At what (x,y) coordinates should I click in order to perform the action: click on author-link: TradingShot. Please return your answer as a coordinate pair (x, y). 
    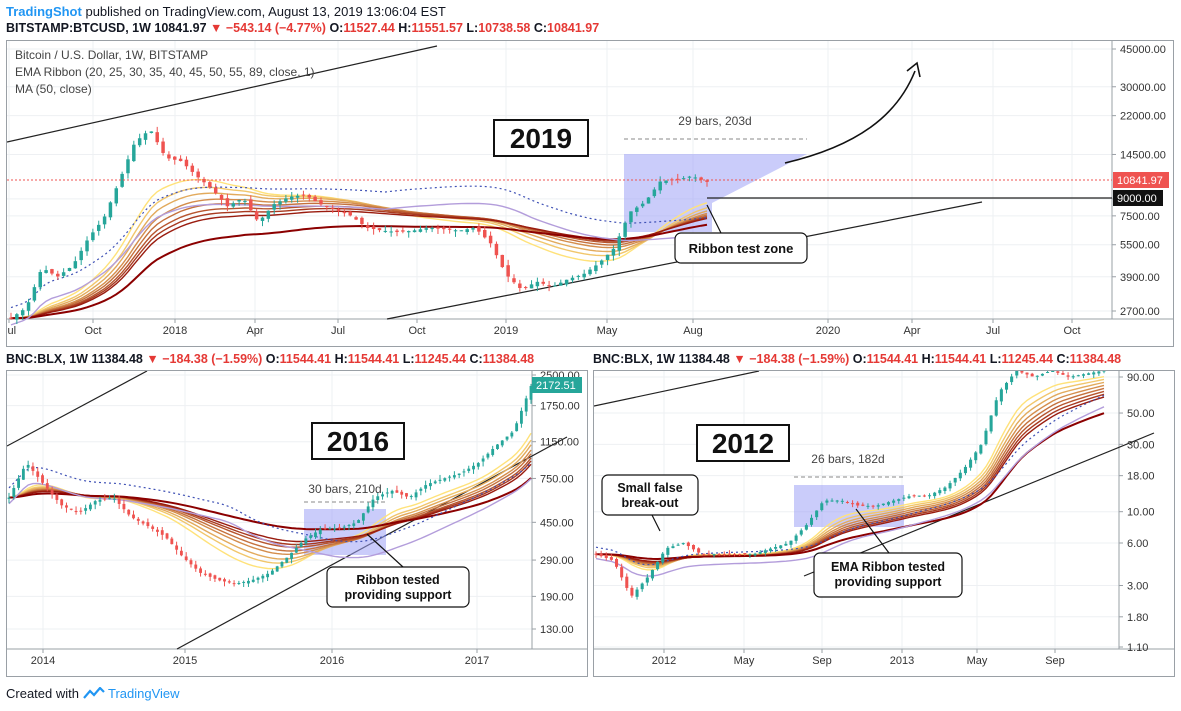
    Looking at the image, I should click on (44, 11).